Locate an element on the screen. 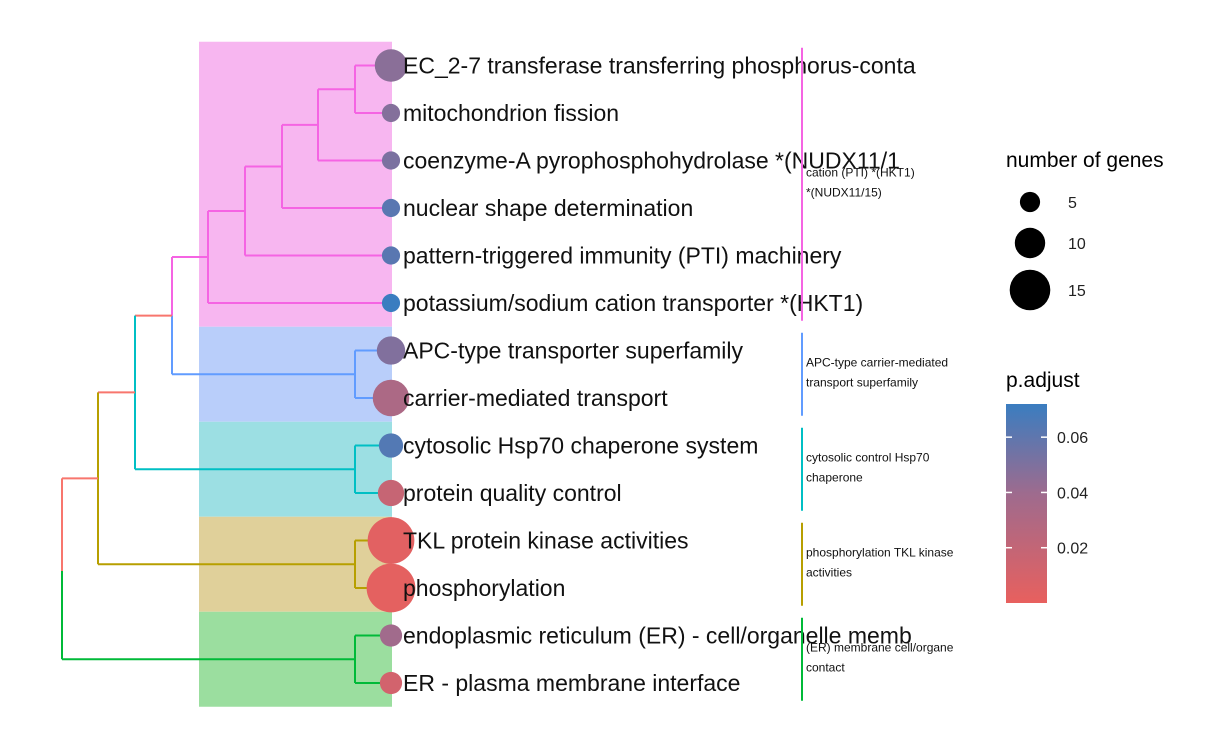  size-legend: number of genes 5 10 15 is located at coordinates (1085, 230).